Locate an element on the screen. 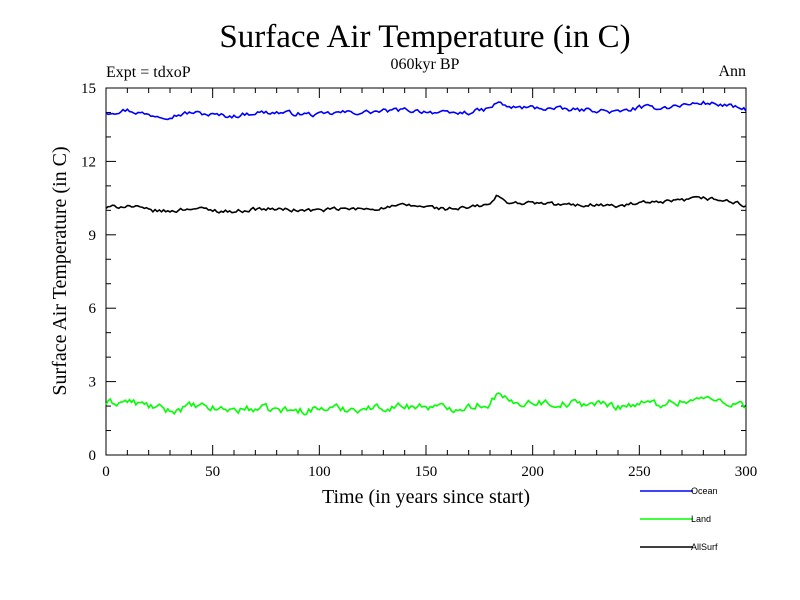 This screenshot has width=800, height=600. legend-label: AllSurf is located at coordinates (704, 547).